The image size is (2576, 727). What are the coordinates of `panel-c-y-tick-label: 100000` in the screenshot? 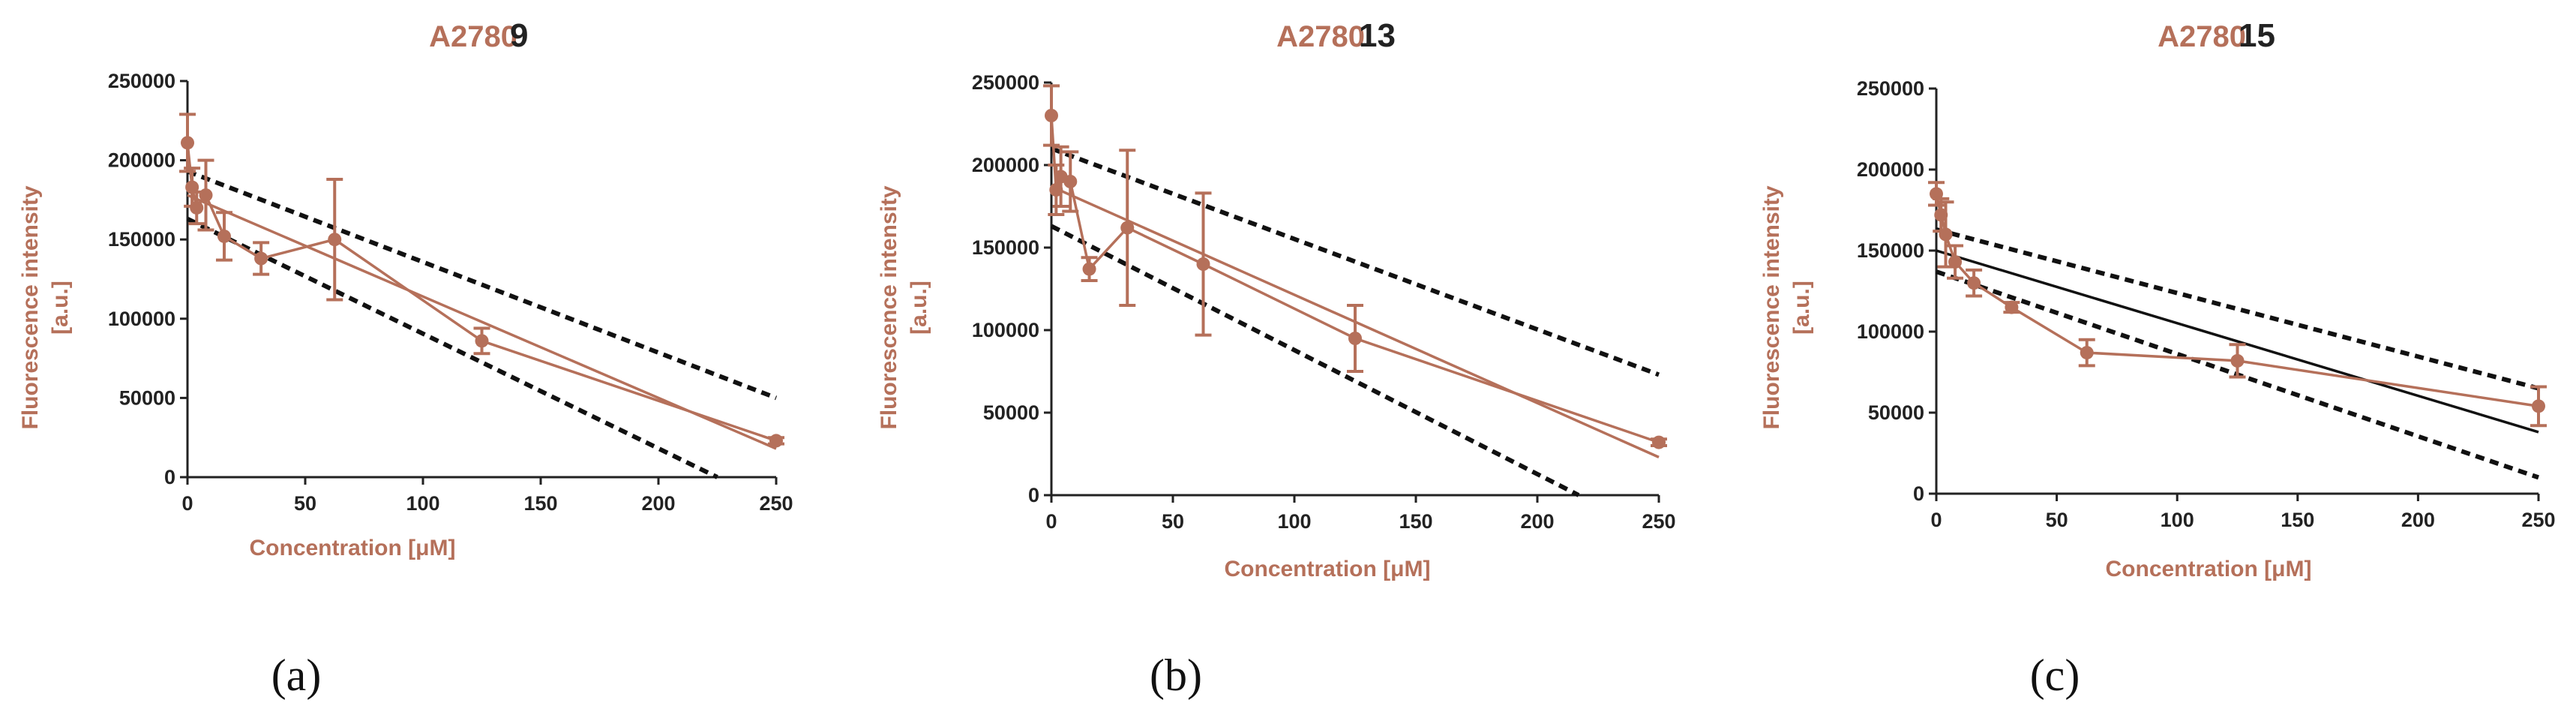 It's located at (1891, 332).